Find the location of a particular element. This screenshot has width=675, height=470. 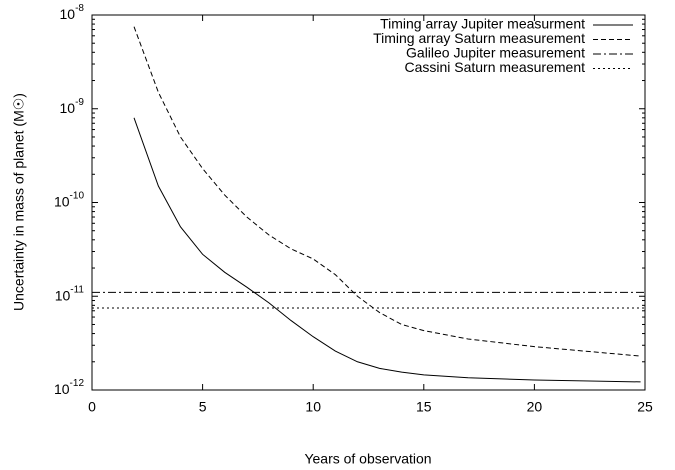

x-tick-label: 25 is located at coordinates (645, 407).